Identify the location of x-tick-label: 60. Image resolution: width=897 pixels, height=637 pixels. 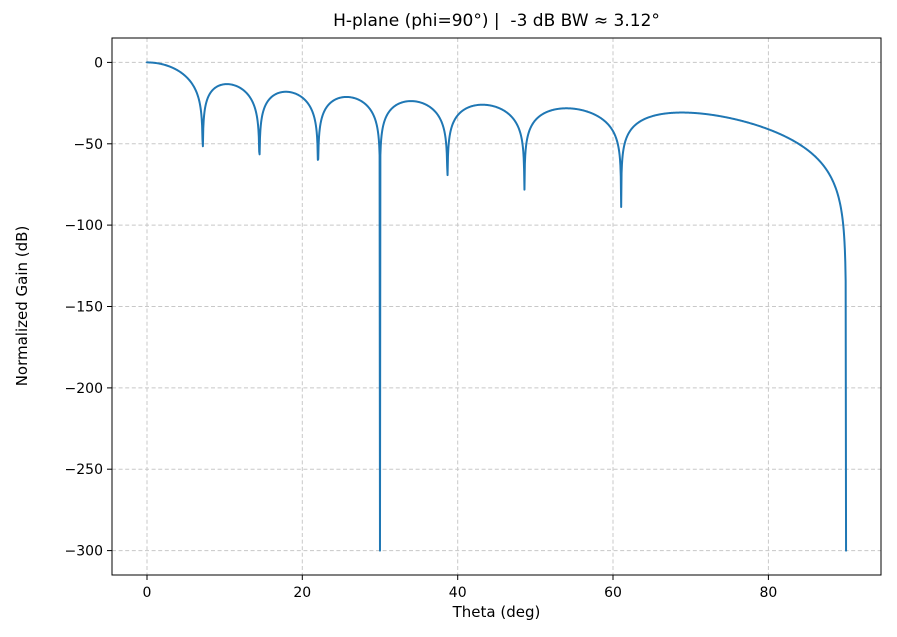
(613, 593).